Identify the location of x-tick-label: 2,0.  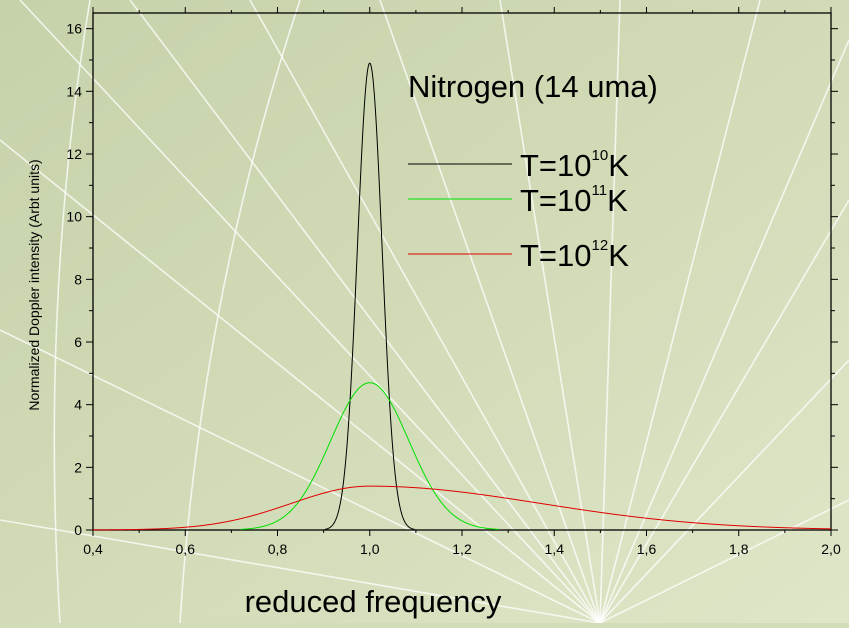
(831, 549).